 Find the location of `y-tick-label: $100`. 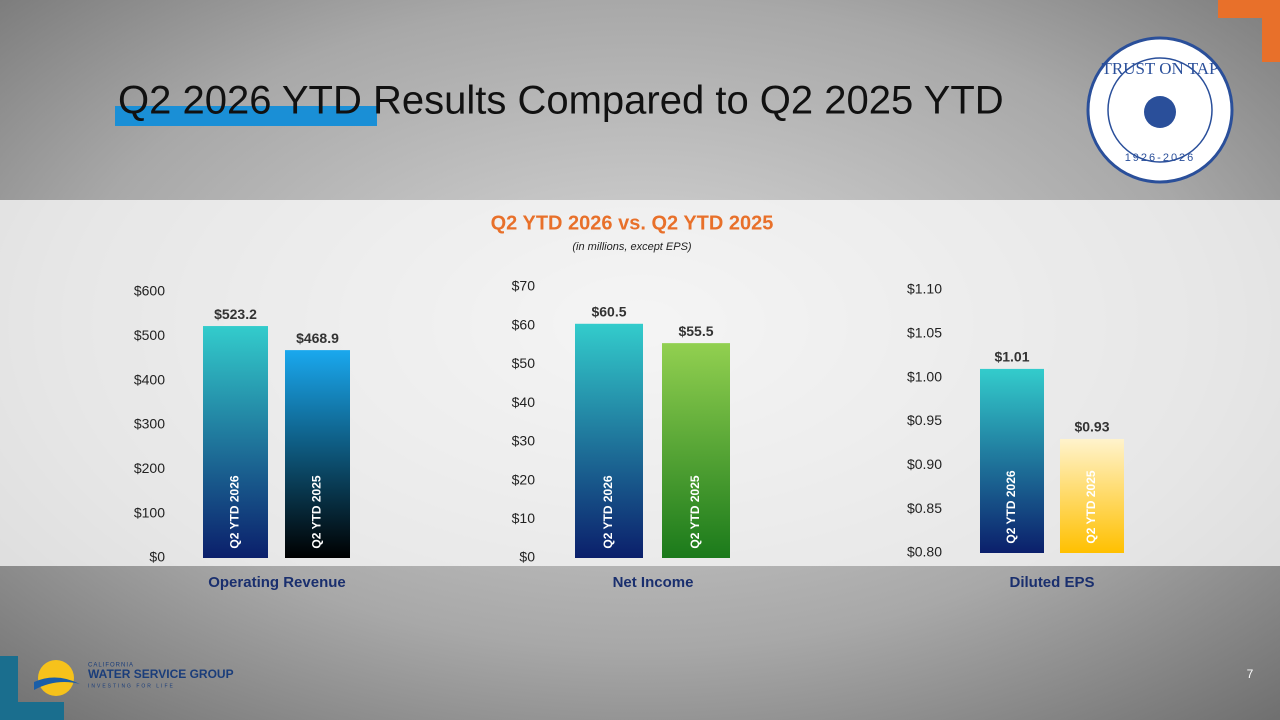

y-tick-label: $100 is located at coordinates (149, 512).